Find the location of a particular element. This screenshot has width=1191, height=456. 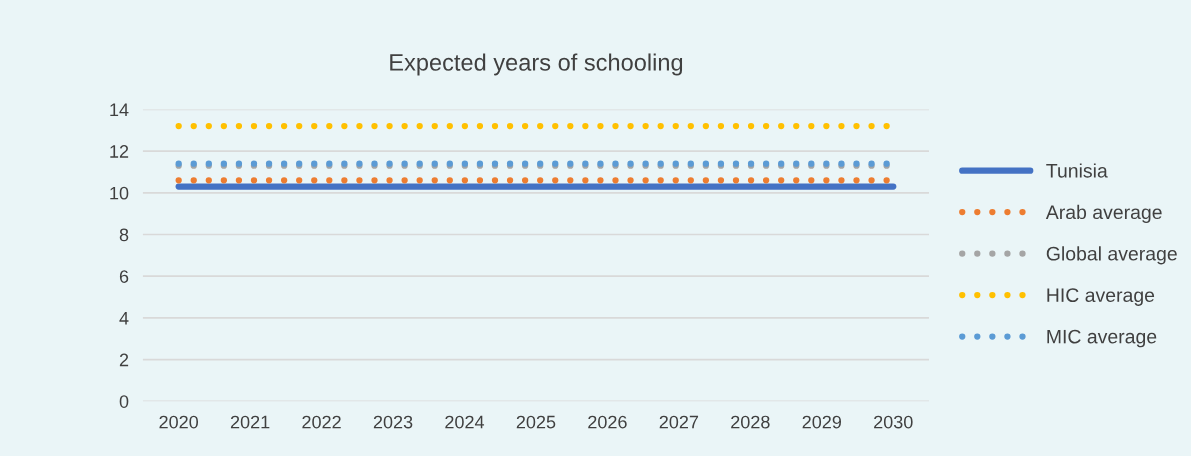

x-tick-label: 2021 is located at coordinates (250, 422).